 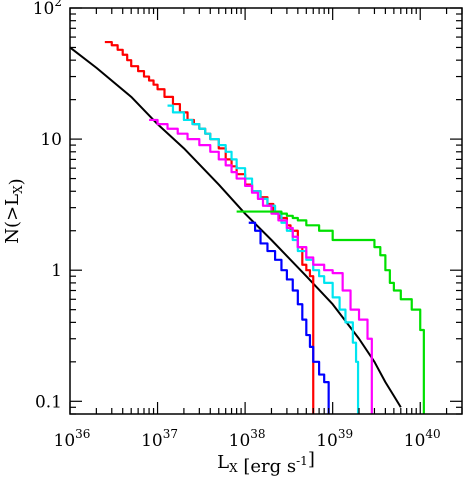 I want to click on x-tick-label: 1040, so click(x=422, y=439).